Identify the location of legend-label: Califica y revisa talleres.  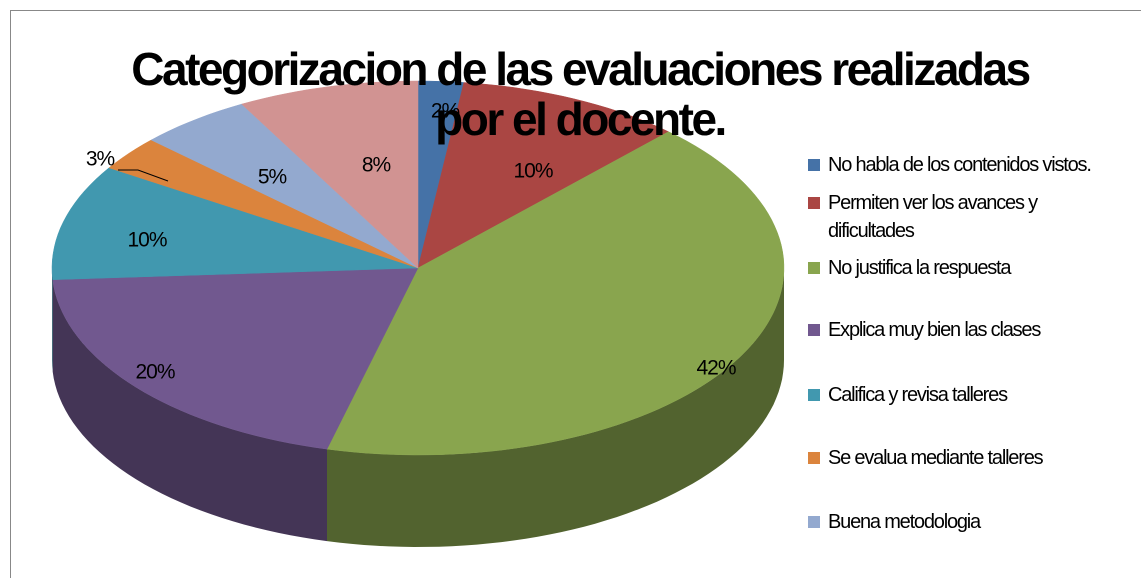
(918, 395).